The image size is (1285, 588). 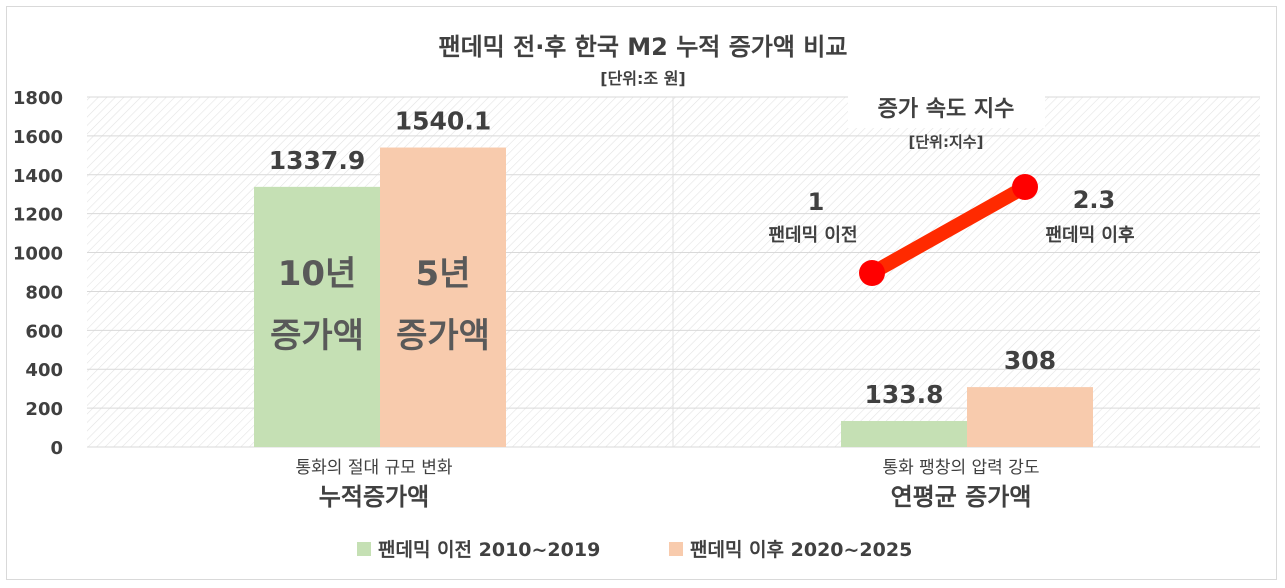 What do you see at coordinates (946, 142) in the screenshot?
I see `inset-subtitle: [단위:지수]` at bounding box center [946, 142].